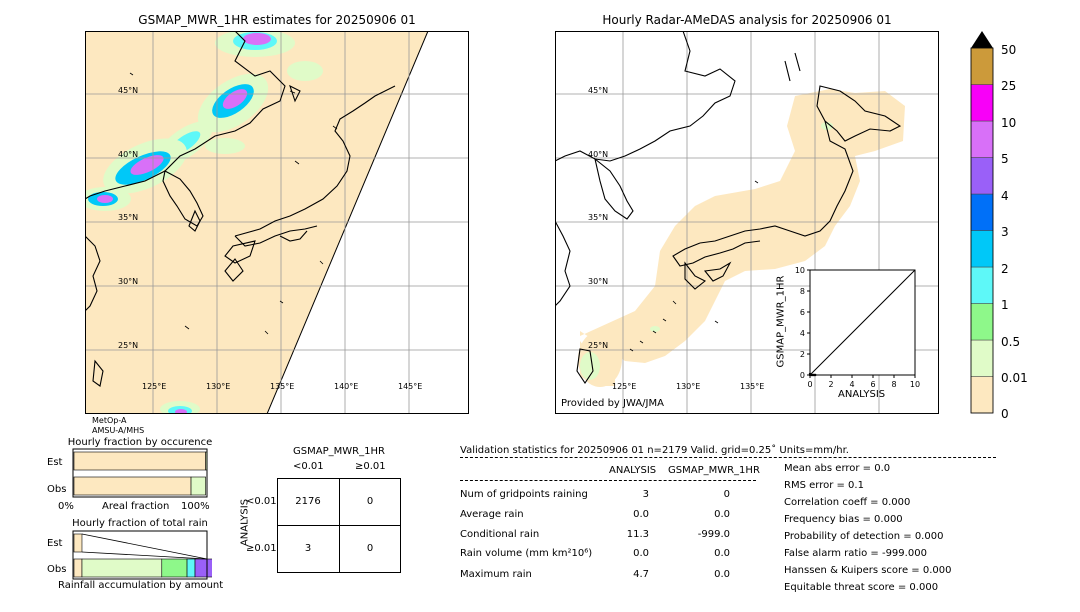  I want to click on scatter-xtick-label: 6, so click(872, 384).